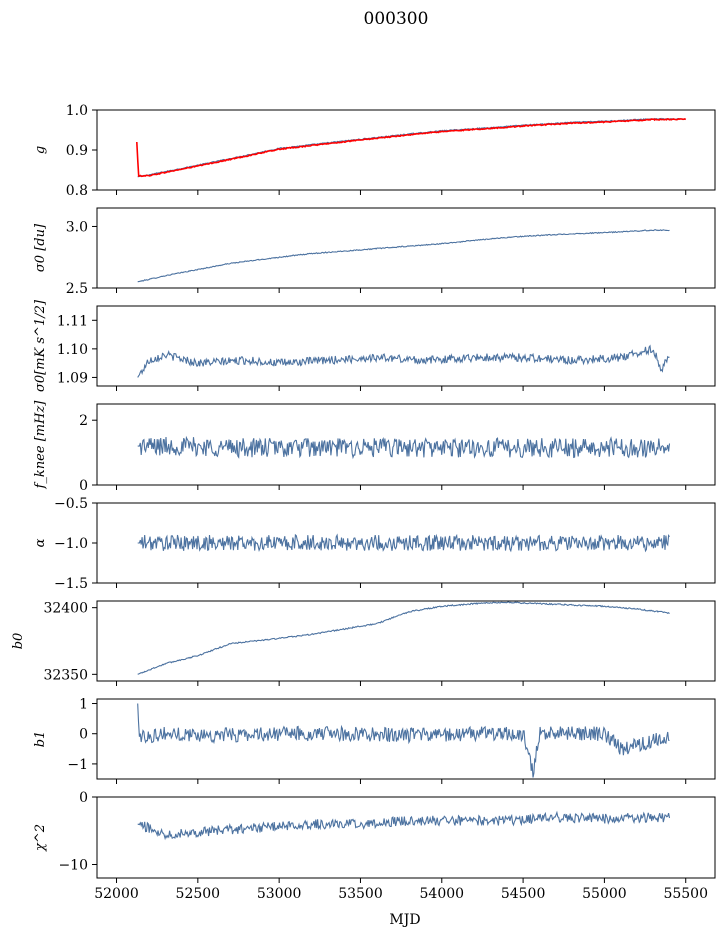  I want to click on y-tick-label: 1.10, so click(72, 350).